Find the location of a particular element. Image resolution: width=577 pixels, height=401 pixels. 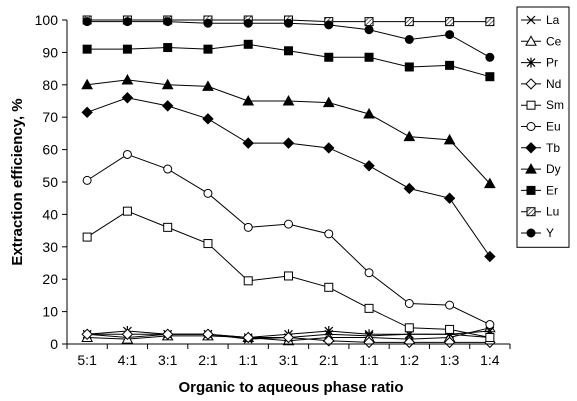

x-tick-label: 4:1 is located at coordinates (128, 360).